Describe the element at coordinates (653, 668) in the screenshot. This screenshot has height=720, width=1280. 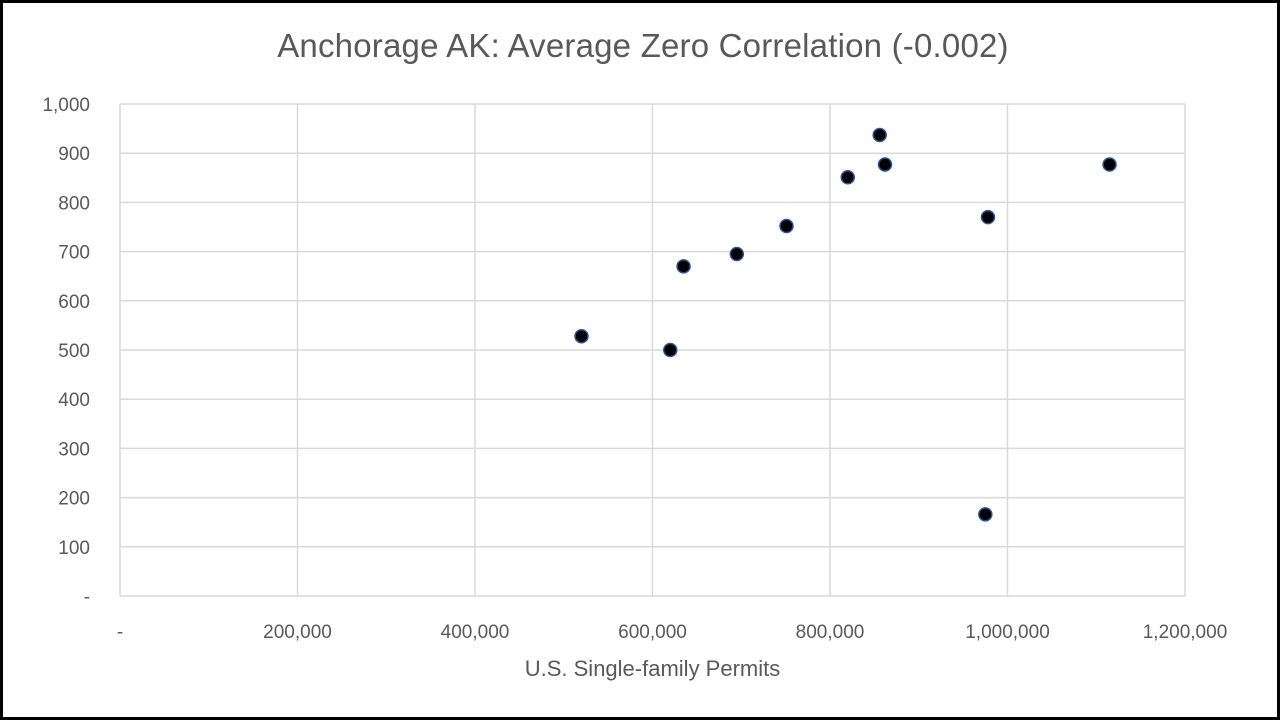
I see `x-axis-title: U.S. Single-family Permits` at that location.